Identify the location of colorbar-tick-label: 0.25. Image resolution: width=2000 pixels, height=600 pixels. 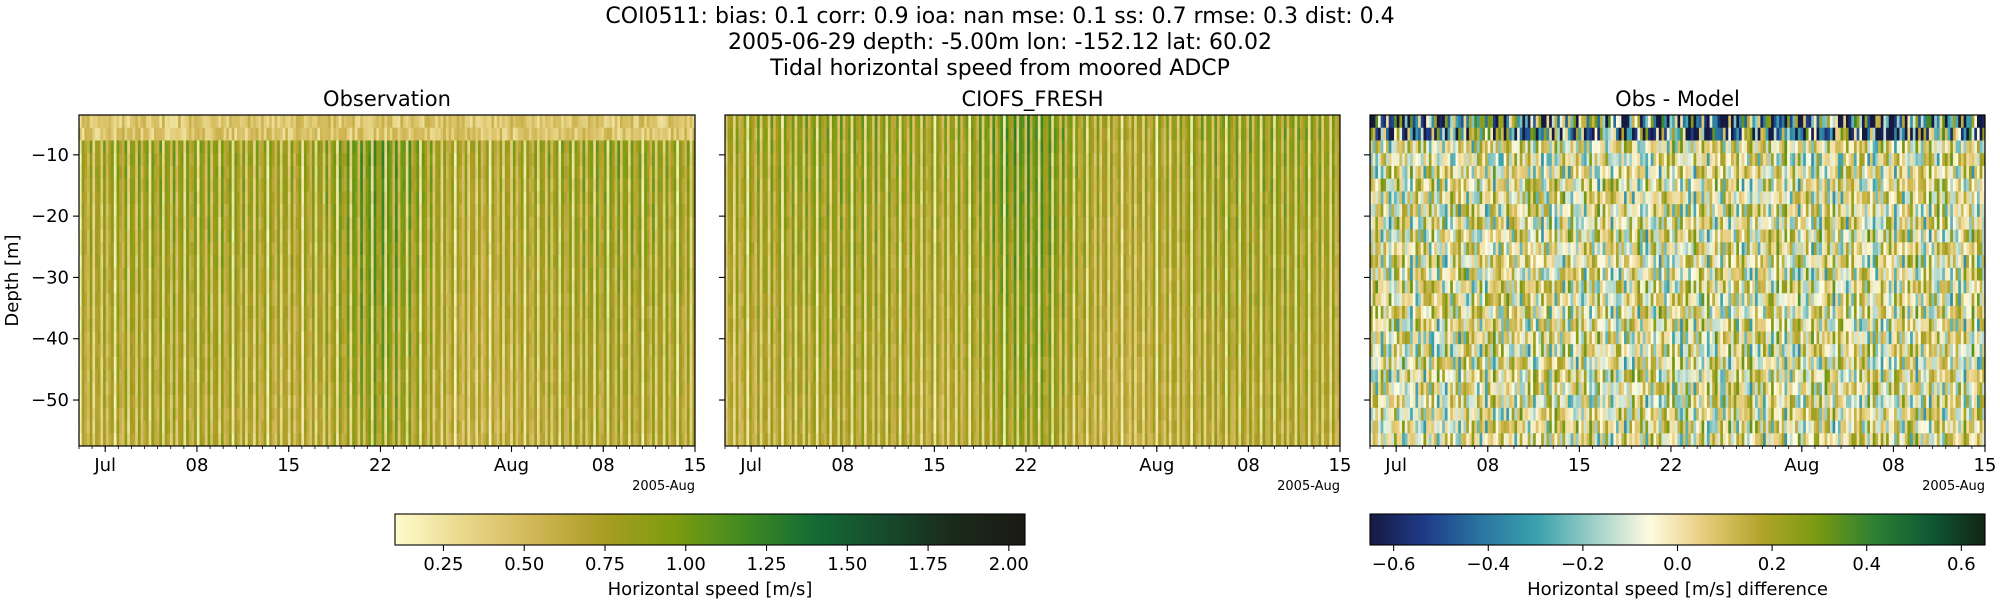
(443, 564).